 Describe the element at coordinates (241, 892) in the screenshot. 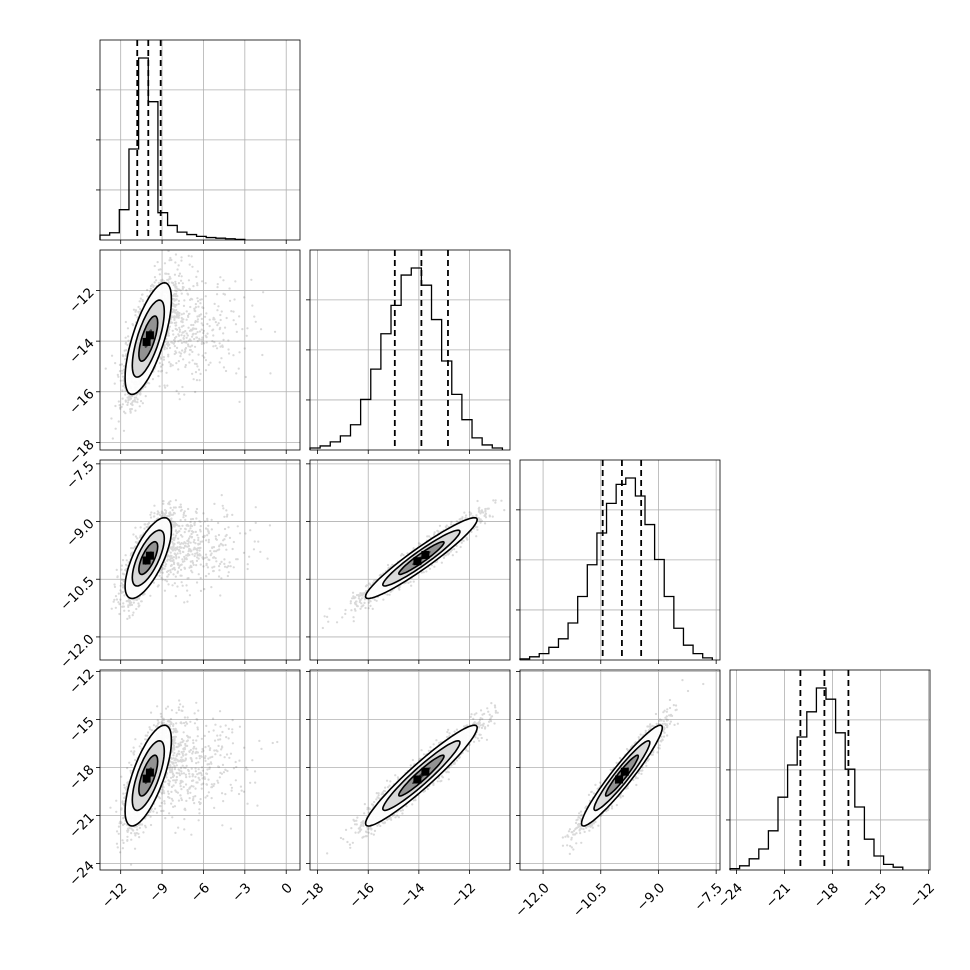

I see `x-tick-label: −3` at that location.